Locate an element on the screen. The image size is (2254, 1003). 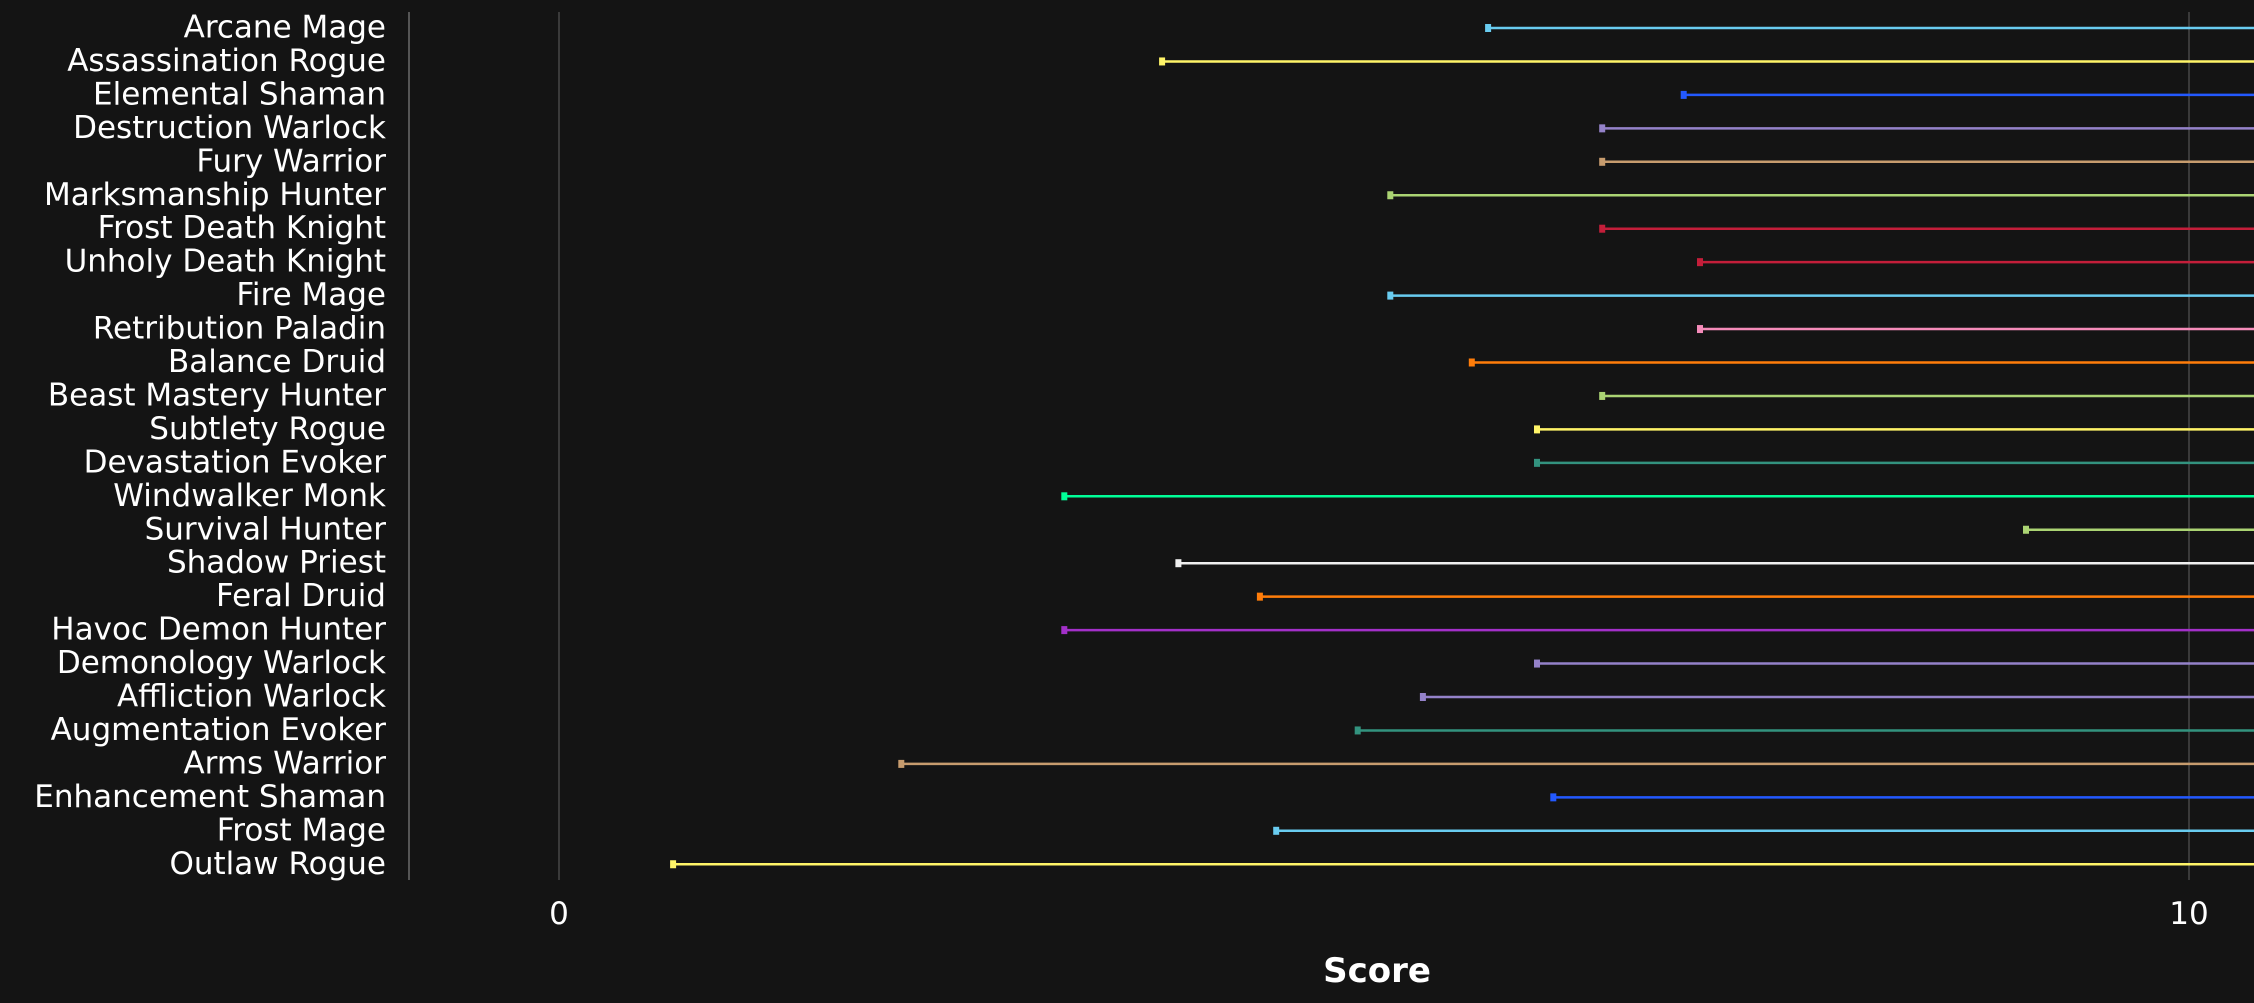
category-label: Retribution Paladin is located at coordinates (239, 329).